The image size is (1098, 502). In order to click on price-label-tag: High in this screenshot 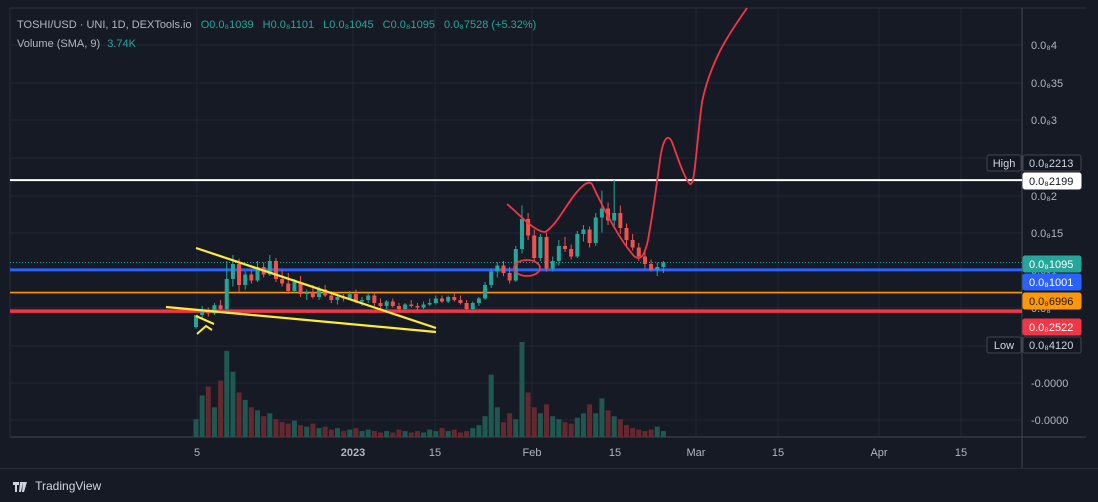, I will do `click(1004, 164)`.